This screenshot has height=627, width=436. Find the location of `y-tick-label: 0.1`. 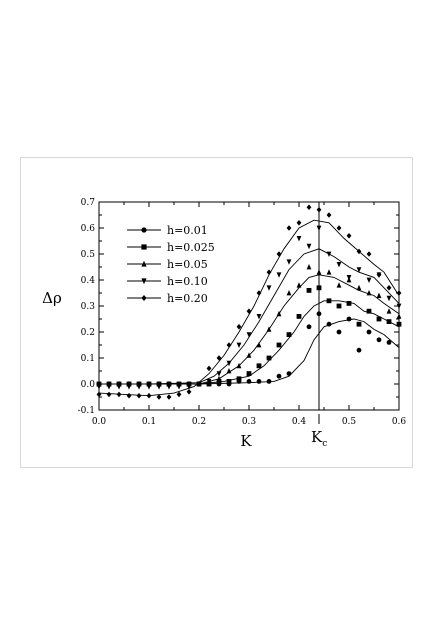

y-tick-label: 0.1 is located at coordinates (88, 359).